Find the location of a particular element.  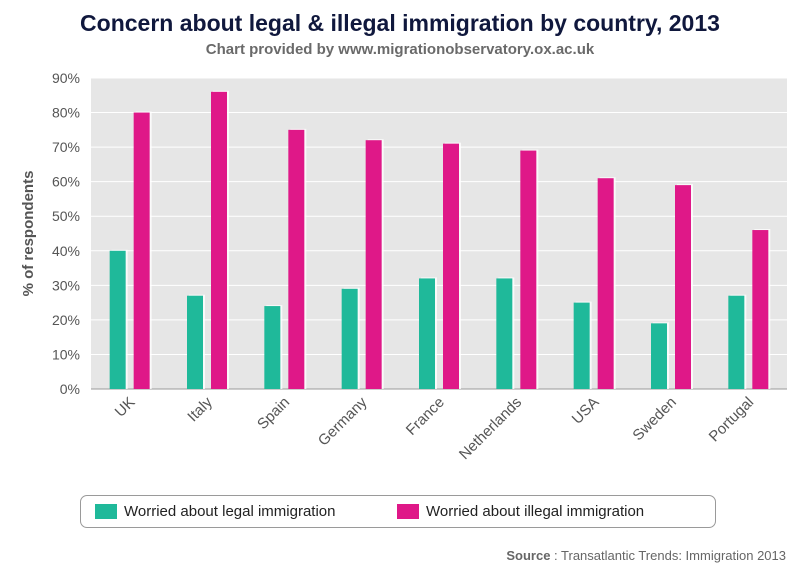

y-tick-label: 10% is located at coordinates (66, 354).